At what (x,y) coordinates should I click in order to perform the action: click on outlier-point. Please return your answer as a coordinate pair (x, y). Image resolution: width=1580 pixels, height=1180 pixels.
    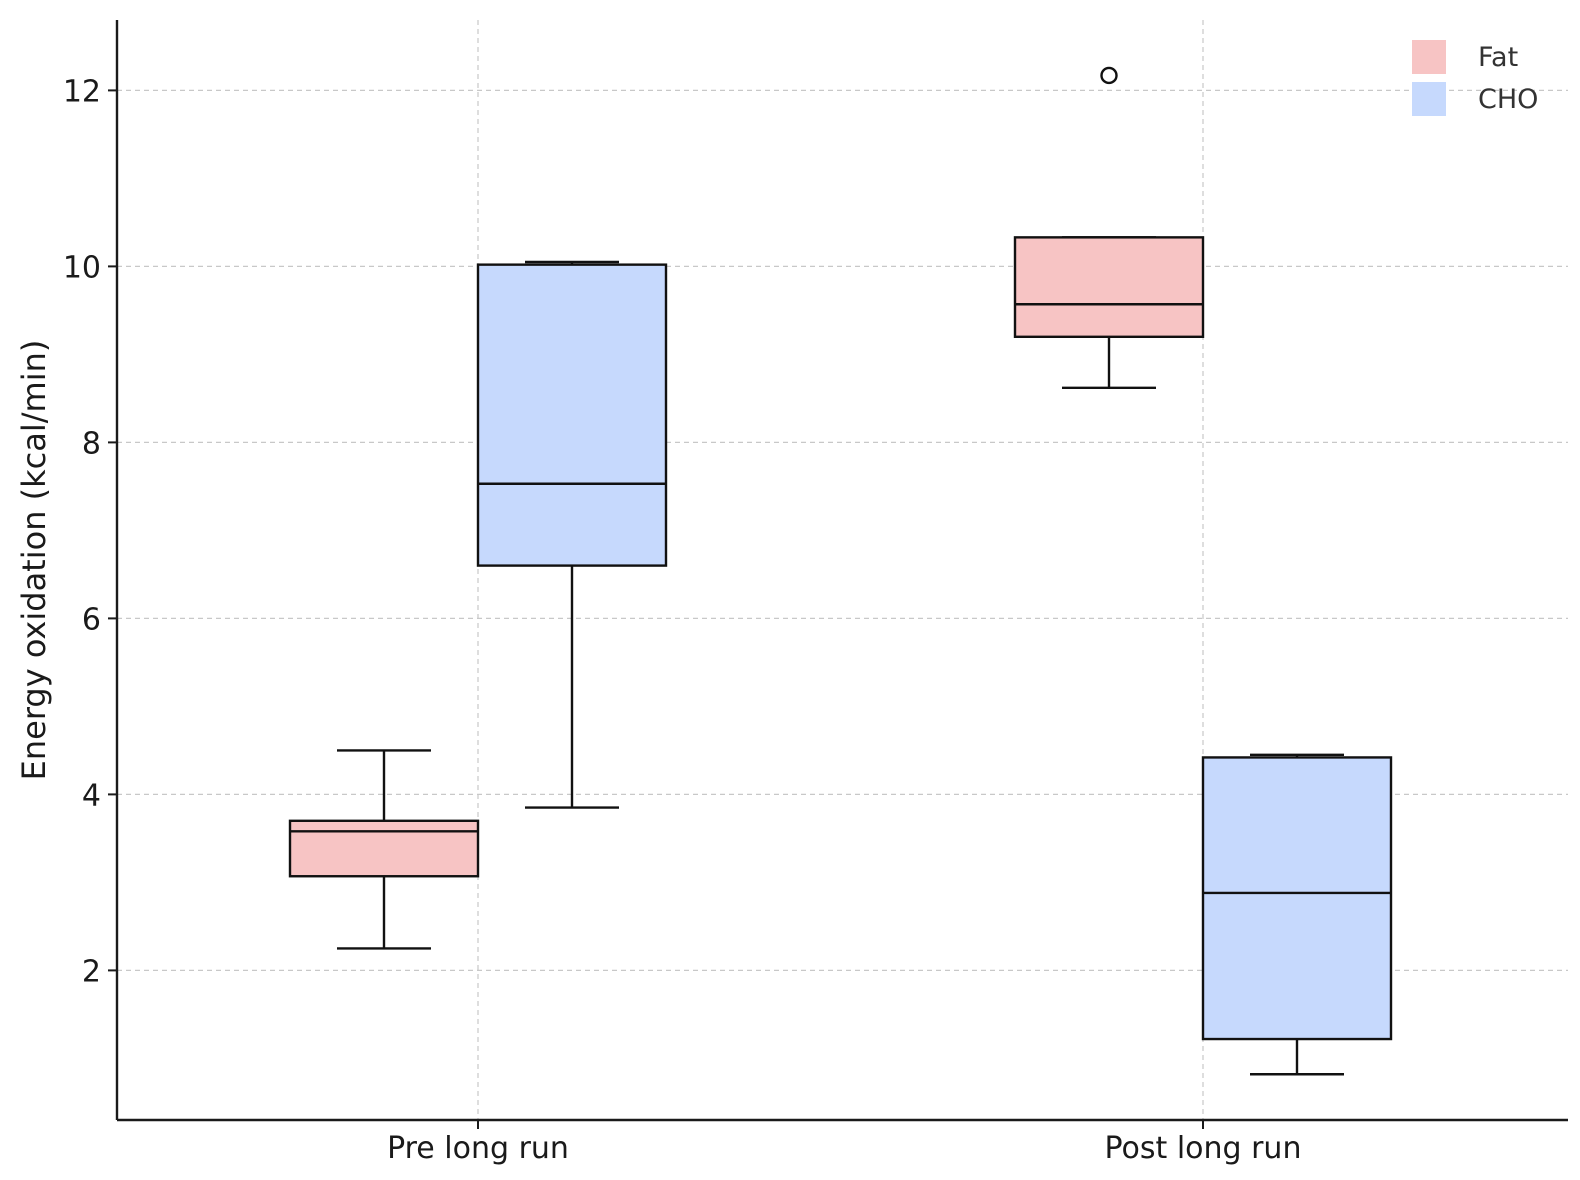
    Looking at the image, I should click on (1109, 75).